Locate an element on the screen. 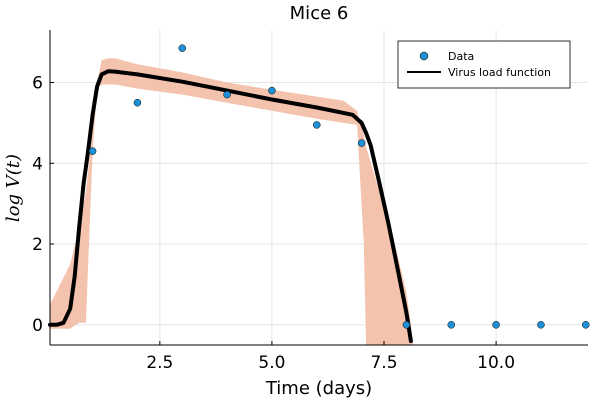  legend-label-virus-load: Virus load function is located at coordinates (499, 72).